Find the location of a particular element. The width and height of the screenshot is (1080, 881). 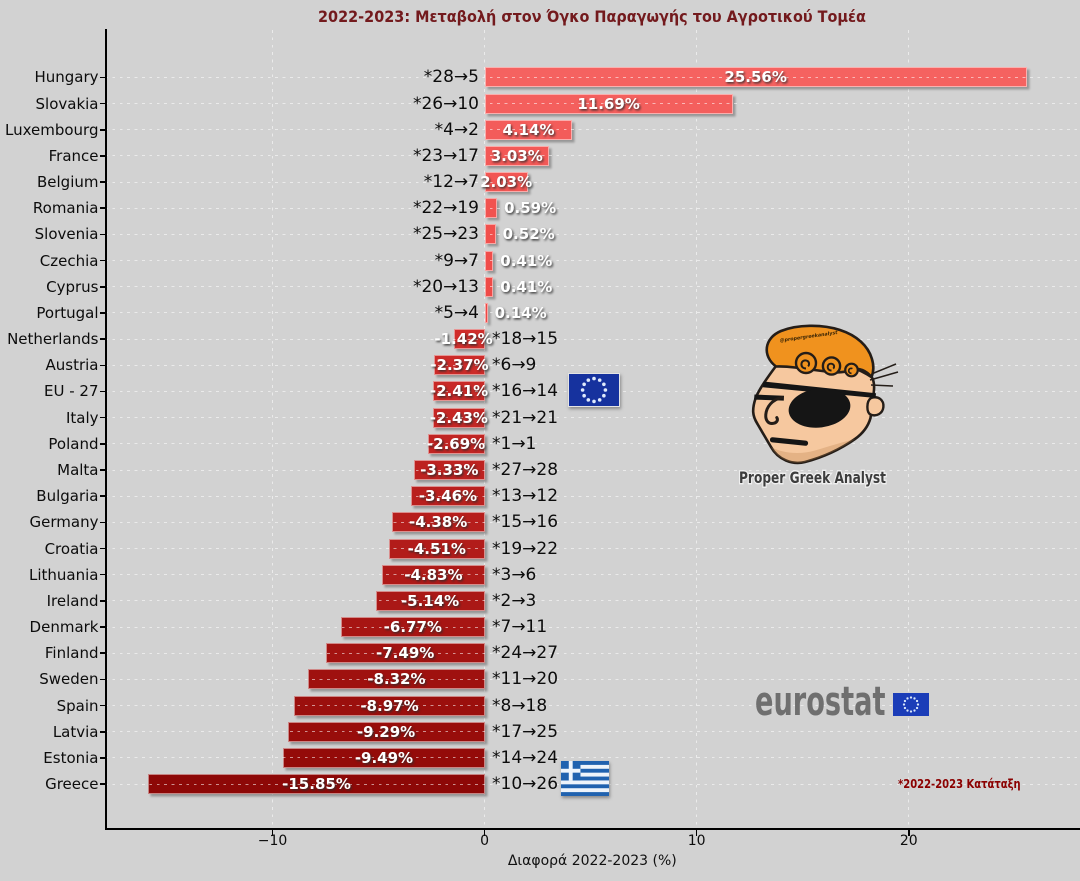

rank-label: *5→4 is located at coordinates (456, 312).